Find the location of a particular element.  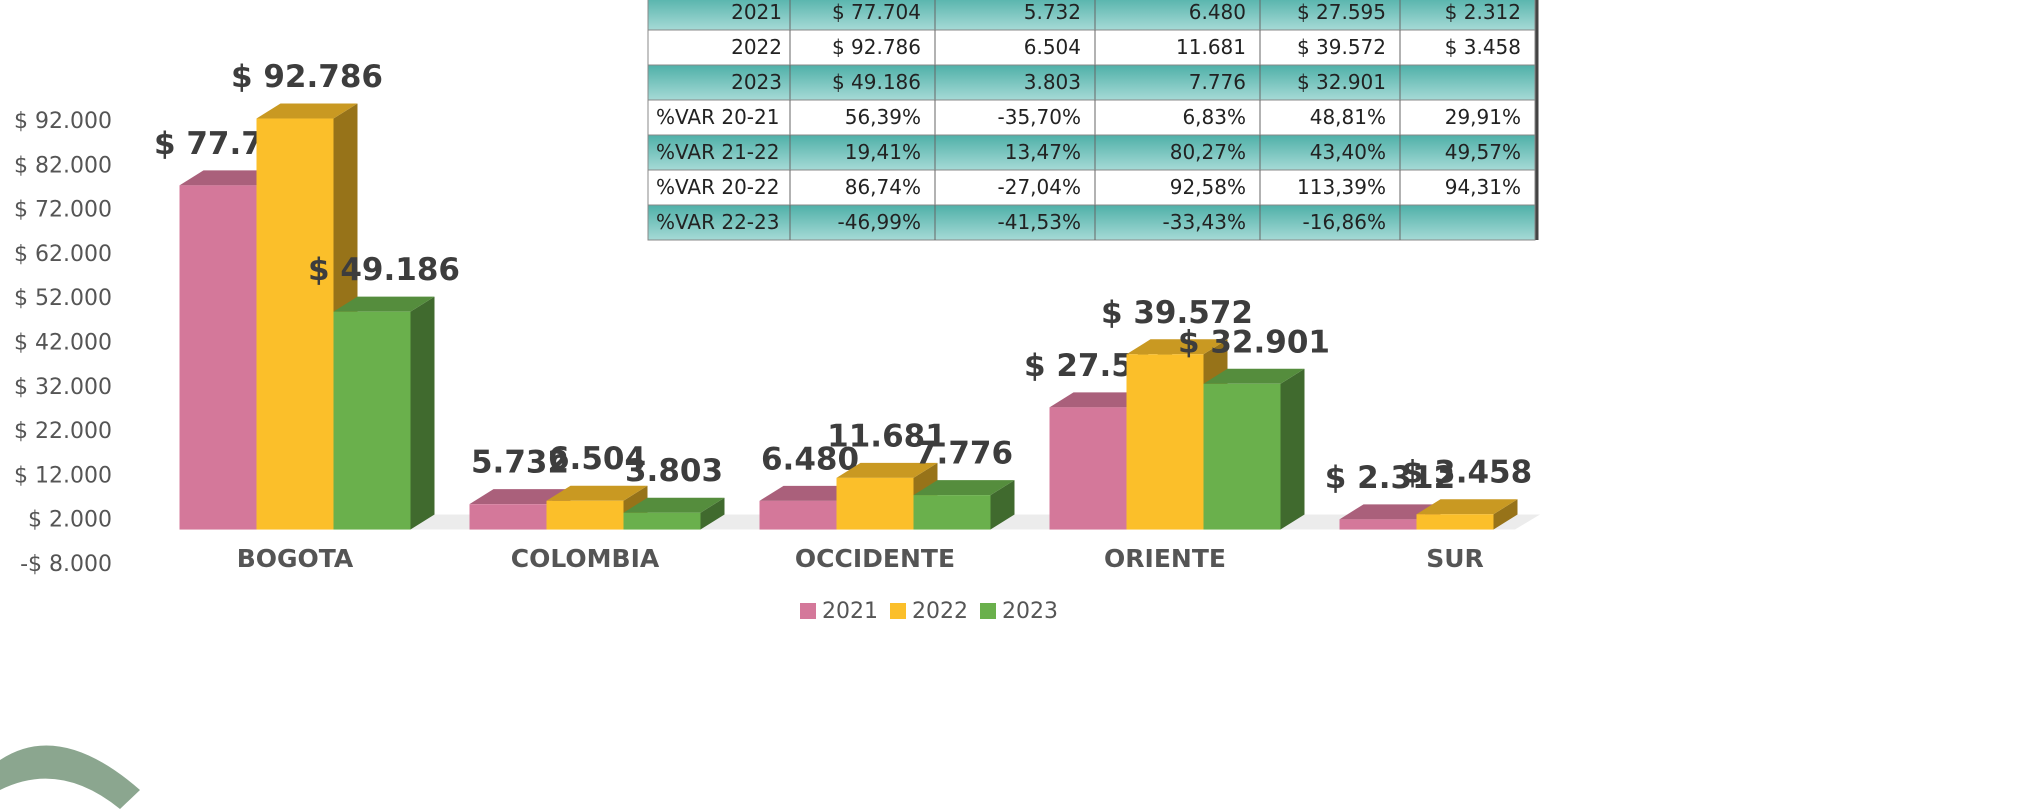

table-cell: 6.504 is located at coordinates (1052, 47).